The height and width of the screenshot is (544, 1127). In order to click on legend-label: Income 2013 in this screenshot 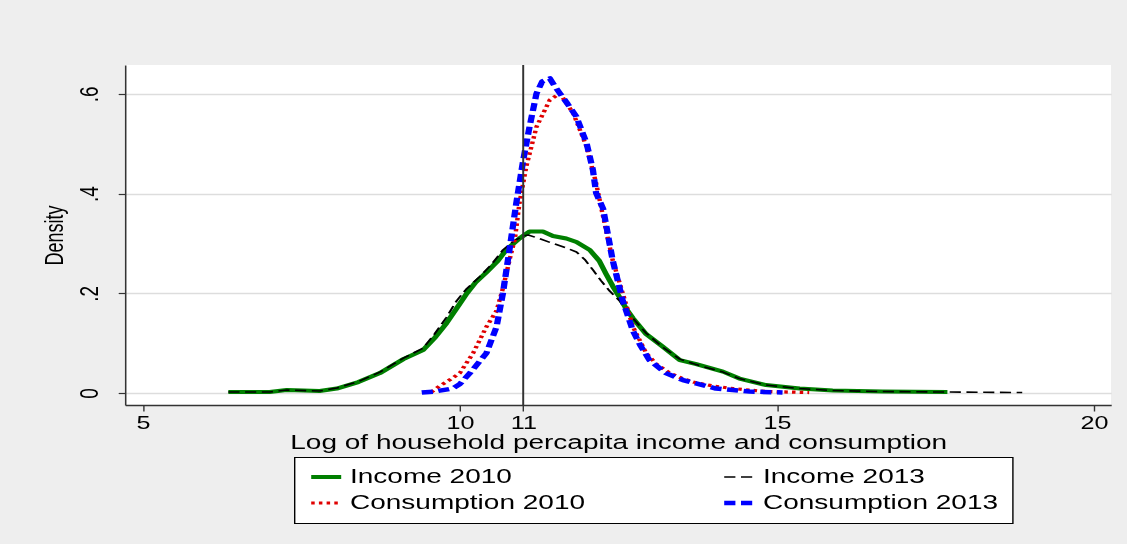, I will do `click(844, 476)`.